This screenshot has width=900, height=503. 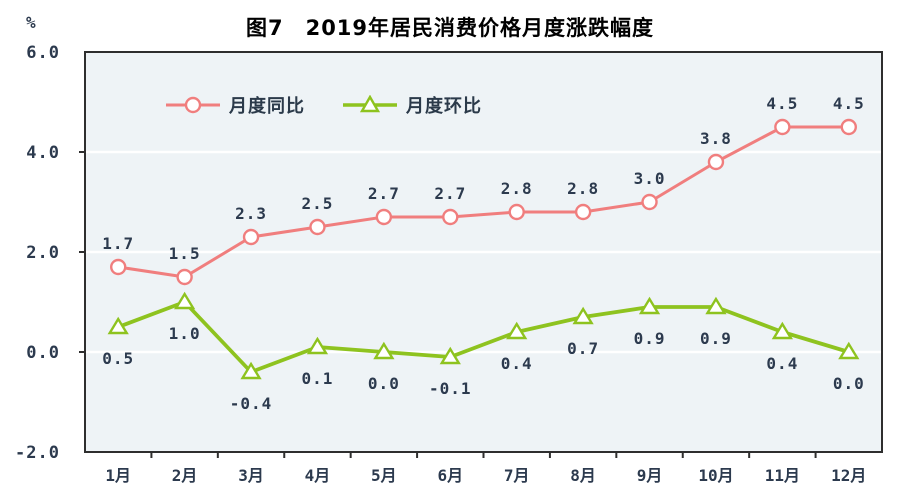 What do you see at coordinates (650, 178) in the screenshot?
I see `data-label: 3.0` at bounding box center [650, 178].